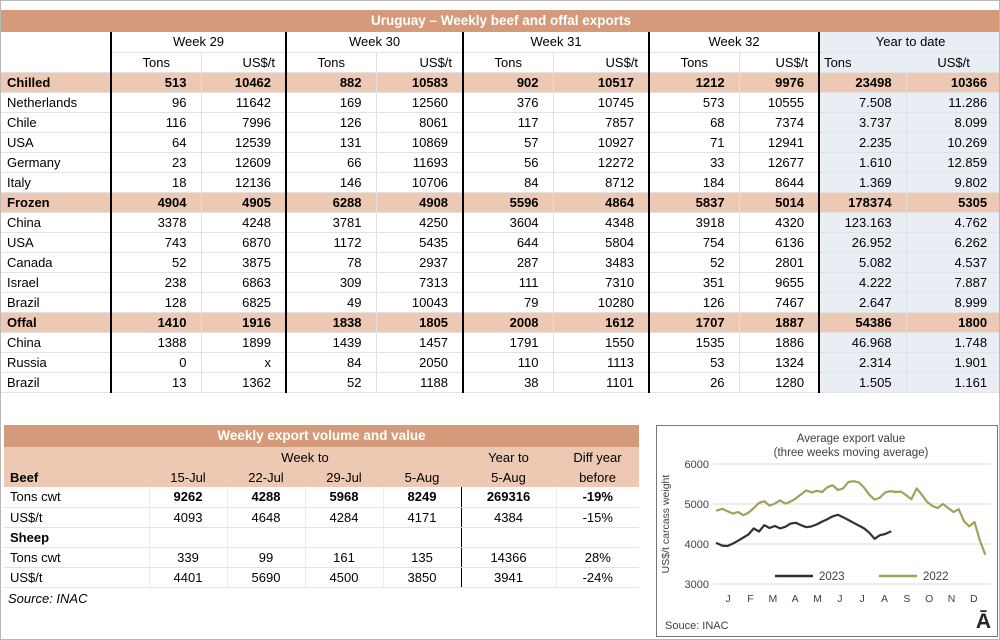  Describe the element at coordinates (188, 477) in the screenshot. I see `column-header: 15-Jul` at that location.